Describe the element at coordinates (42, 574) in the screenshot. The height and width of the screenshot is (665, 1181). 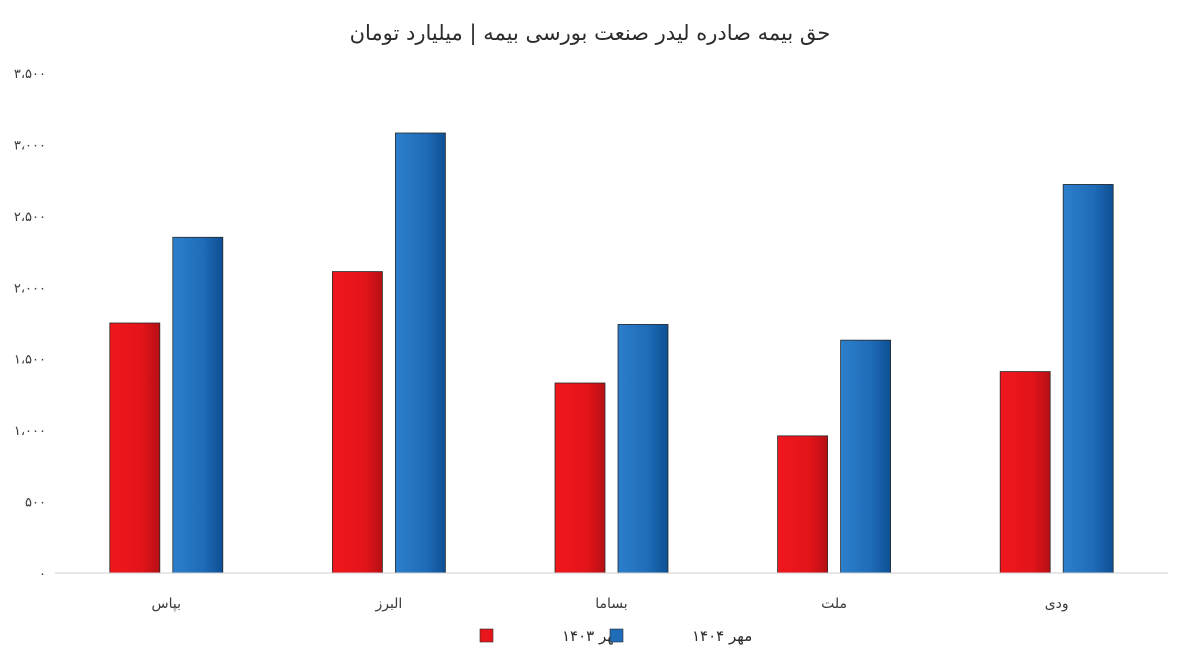
I see `y-tick-label: ۰` at that location.